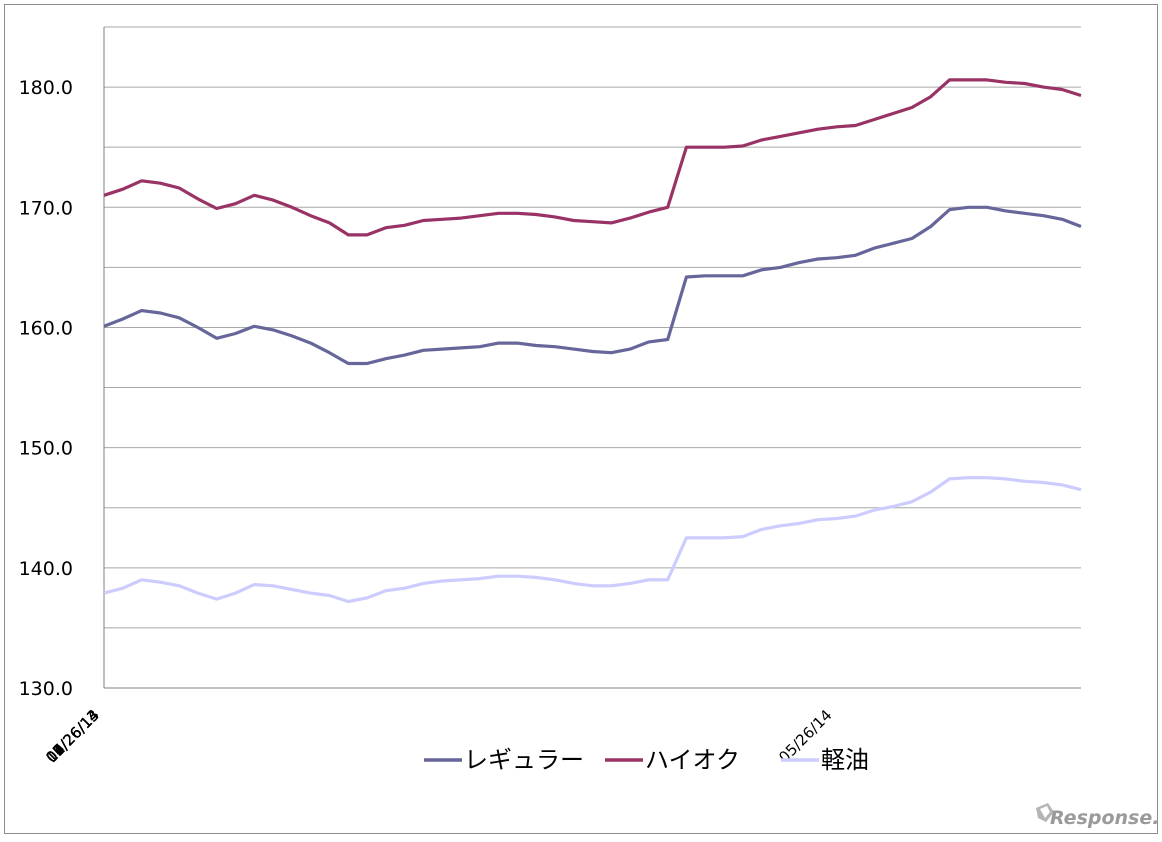 This screenshot has width=1162, height=842. What do you see at coordinates (845, 760) in the screenshot?
I see `legend-label-3: 軽油` at bounding box center [845, 760].